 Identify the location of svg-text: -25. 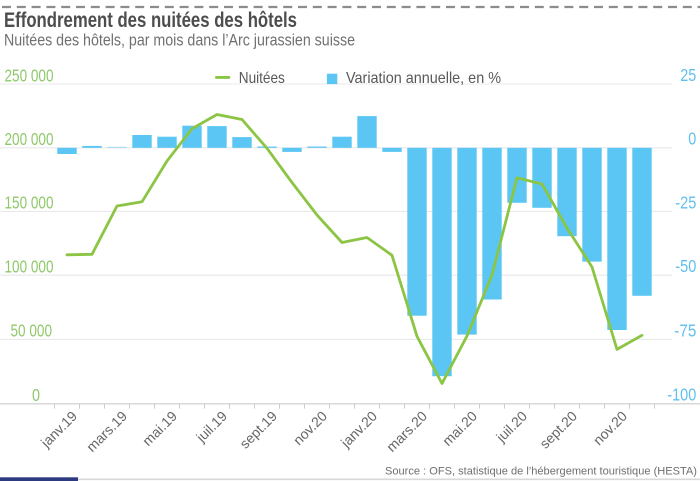
(685, 202).